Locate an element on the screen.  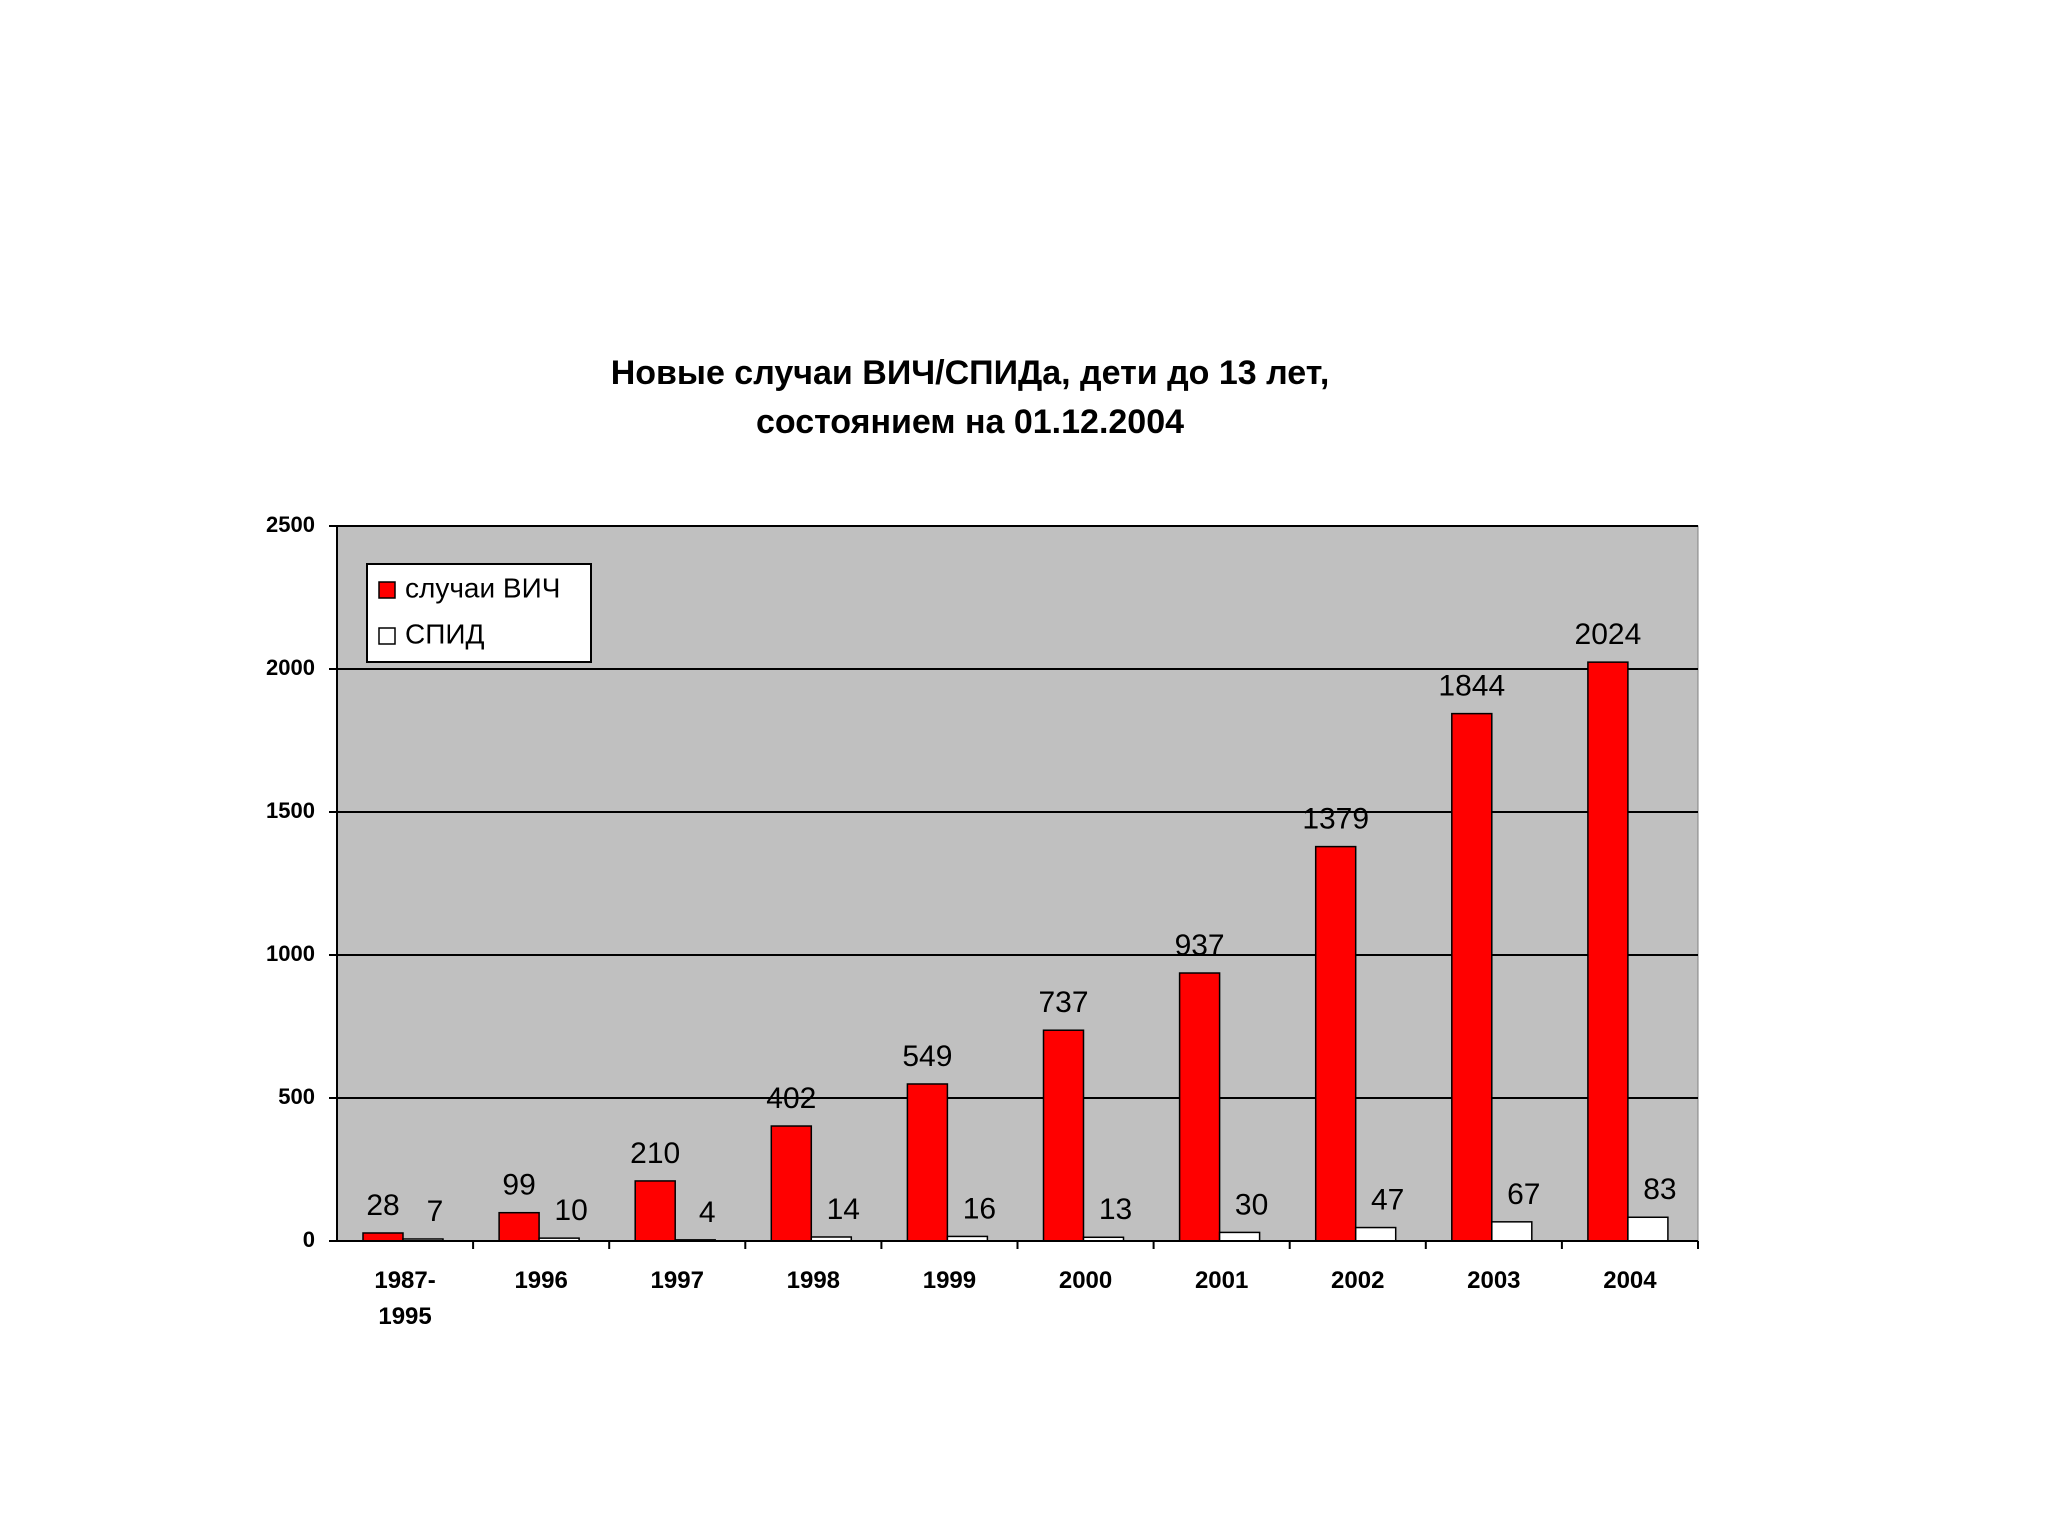
x-tick-label: 2004 is located at coordinates (1630, 1280).